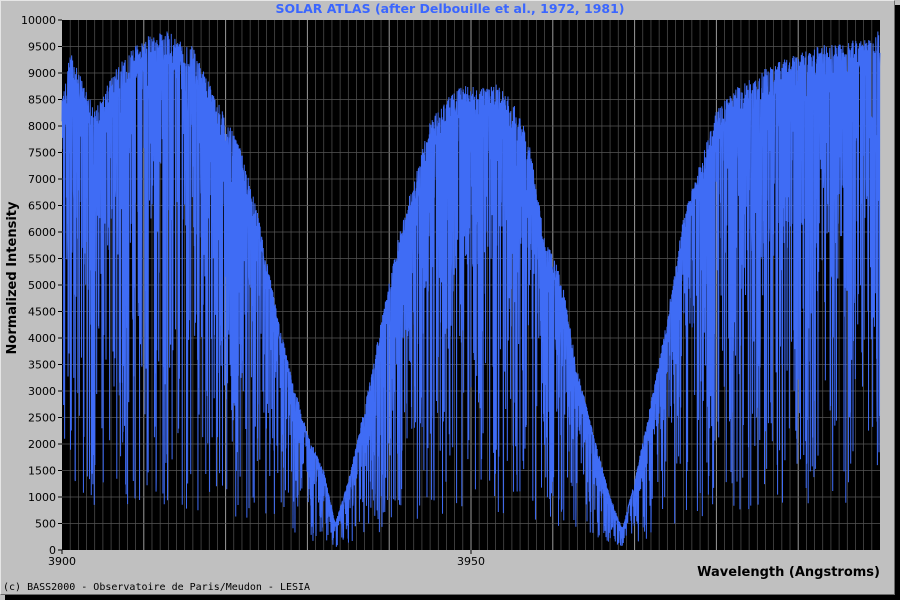 Image resolution: width=900 pixels, height=600 pixels. Describe the element at coordinates (62, 561) in the screenshot. I see `x-tick-label: 3900` at that location.